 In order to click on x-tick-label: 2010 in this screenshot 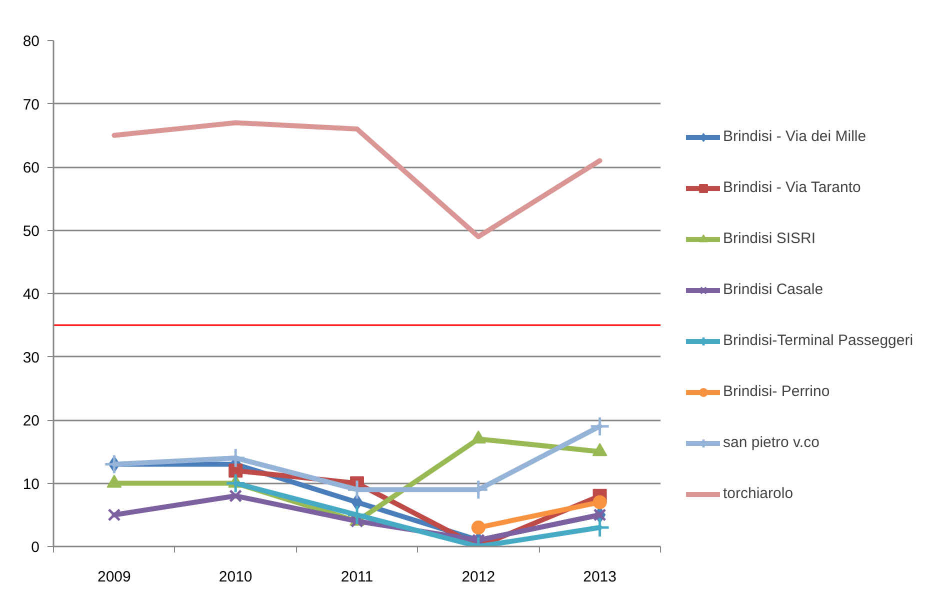, I will do `click(235, 577)`.